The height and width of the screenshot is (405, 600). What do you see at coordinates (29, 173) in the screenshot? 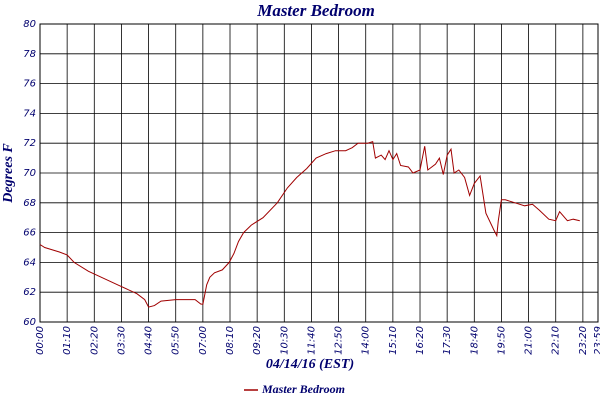
I see `y-tick-label: 70` at bounding box center [29, 173].